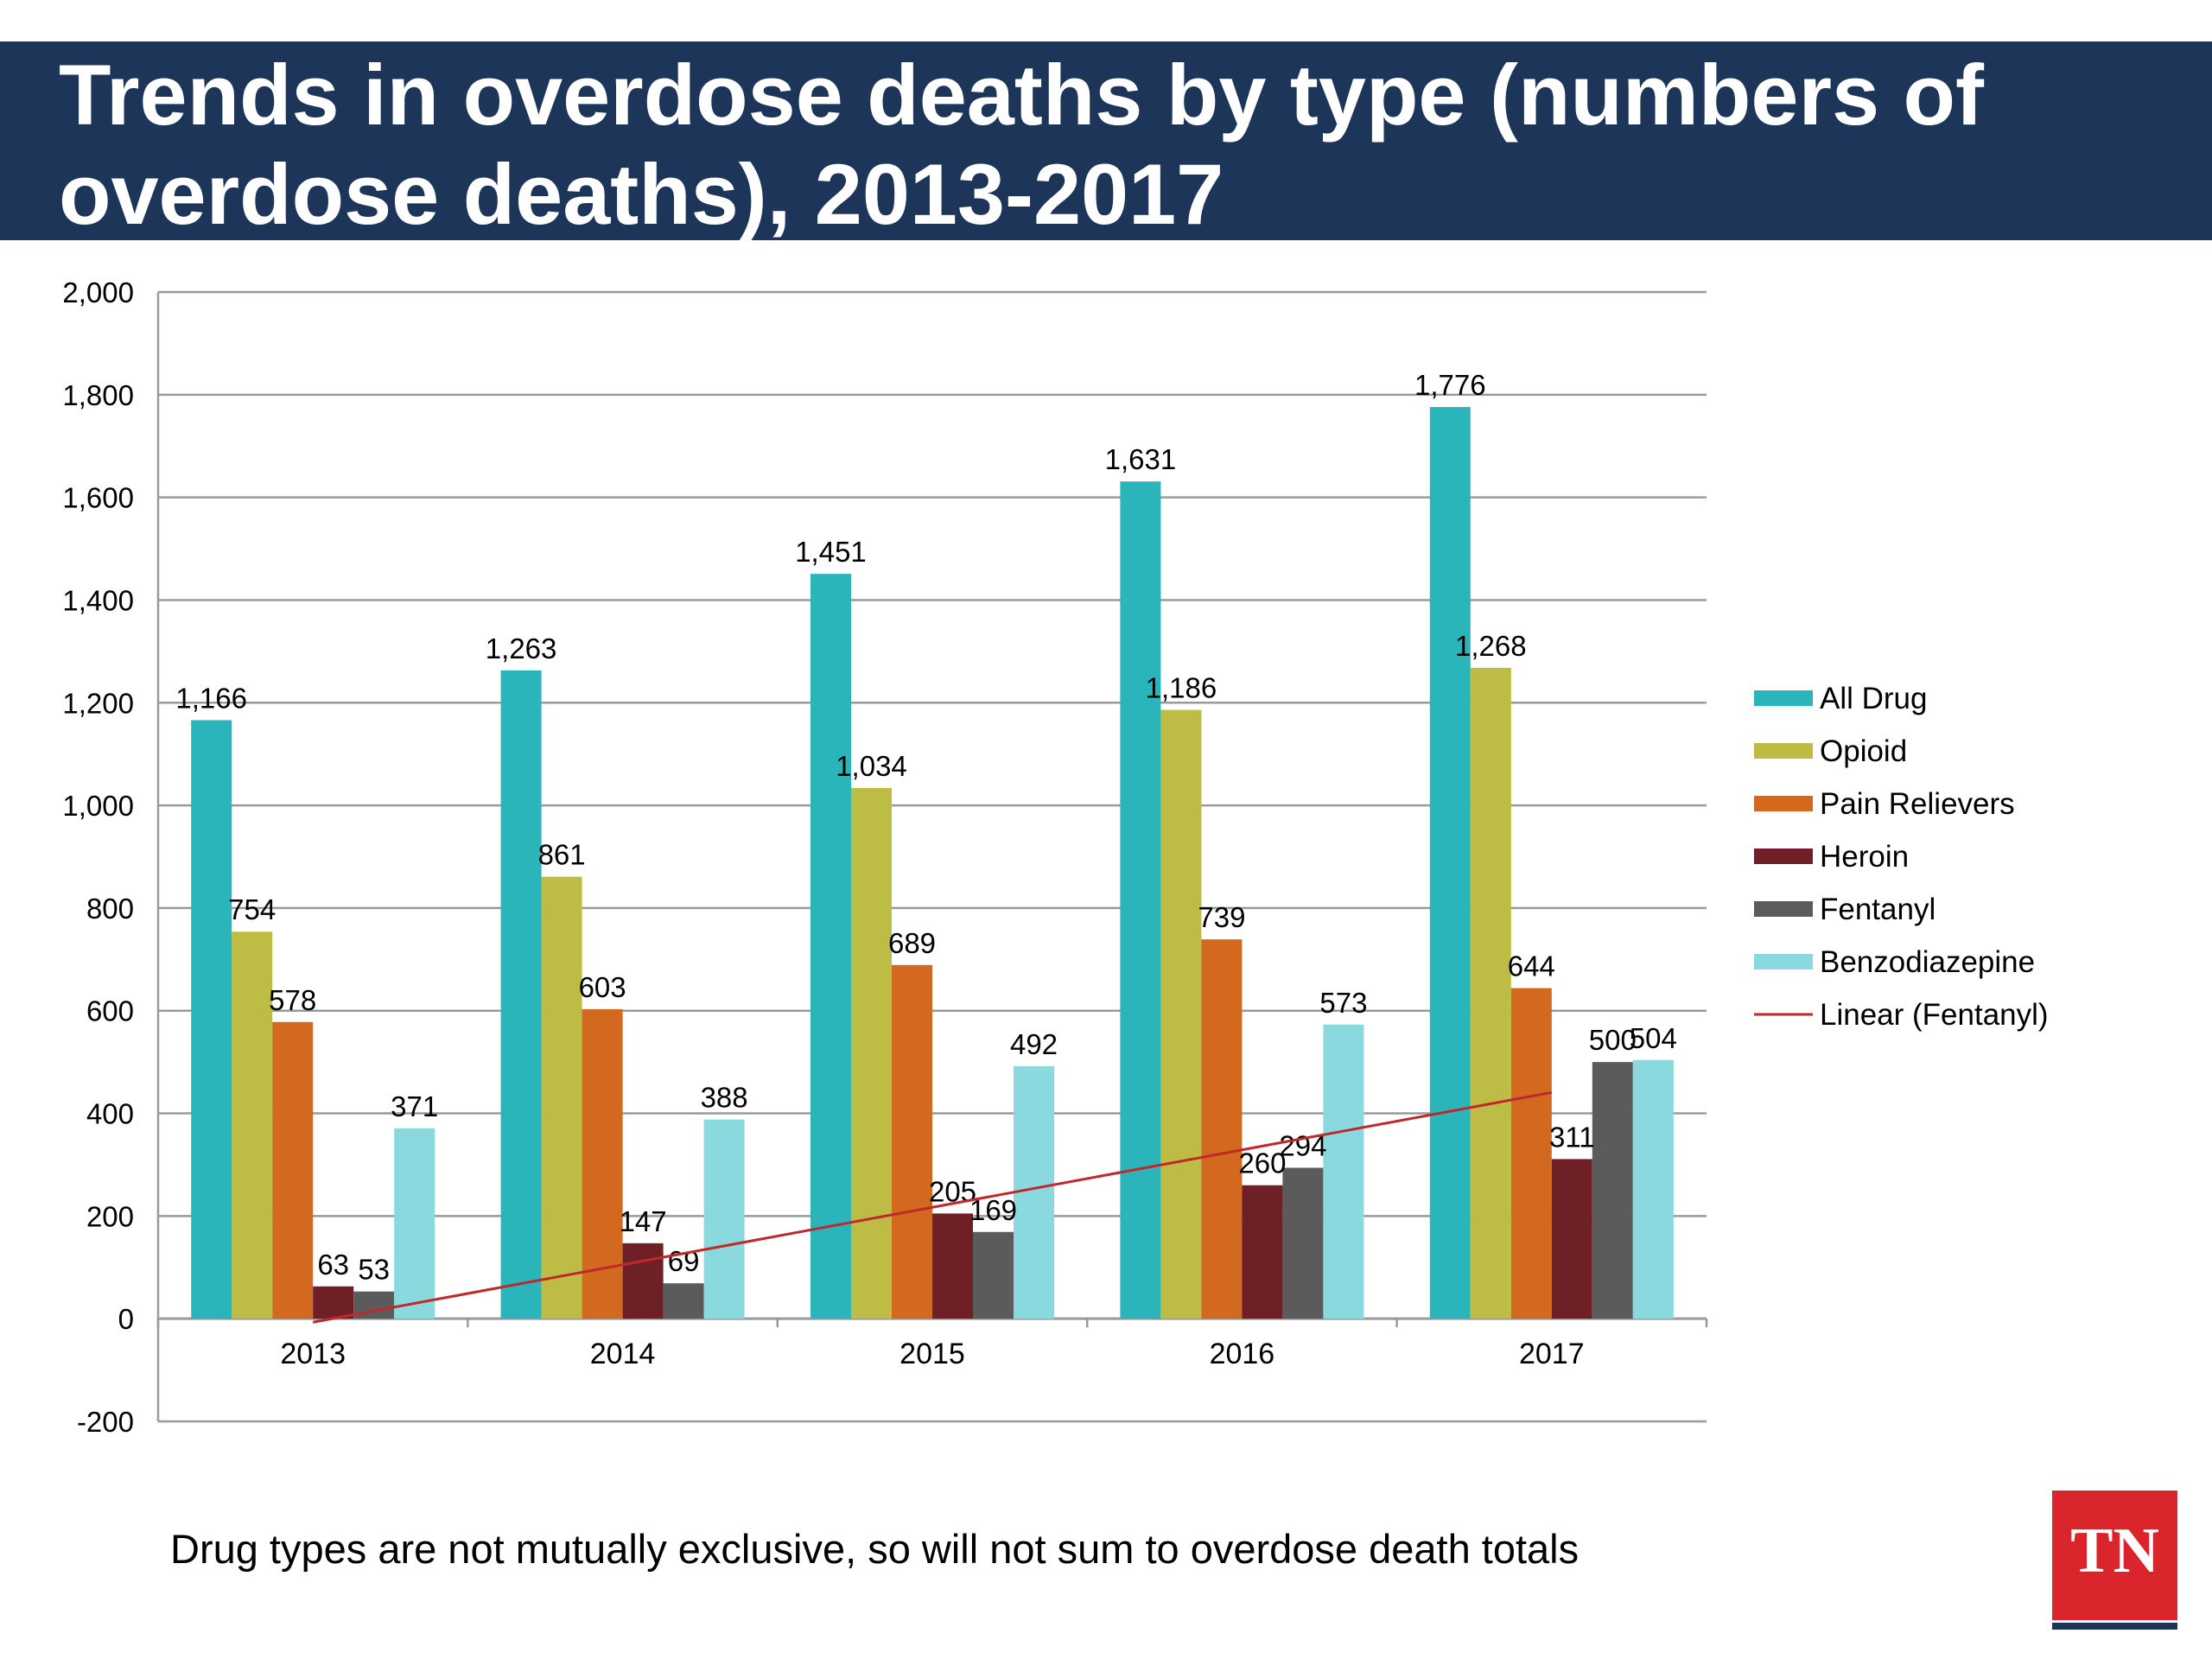 This screenshot has height=1659, width=2212. What do you see at coordinates (1242, 1354) in the screenshot?
I see `x-tick-label: 2016` at bounding box center [1242, 1354].